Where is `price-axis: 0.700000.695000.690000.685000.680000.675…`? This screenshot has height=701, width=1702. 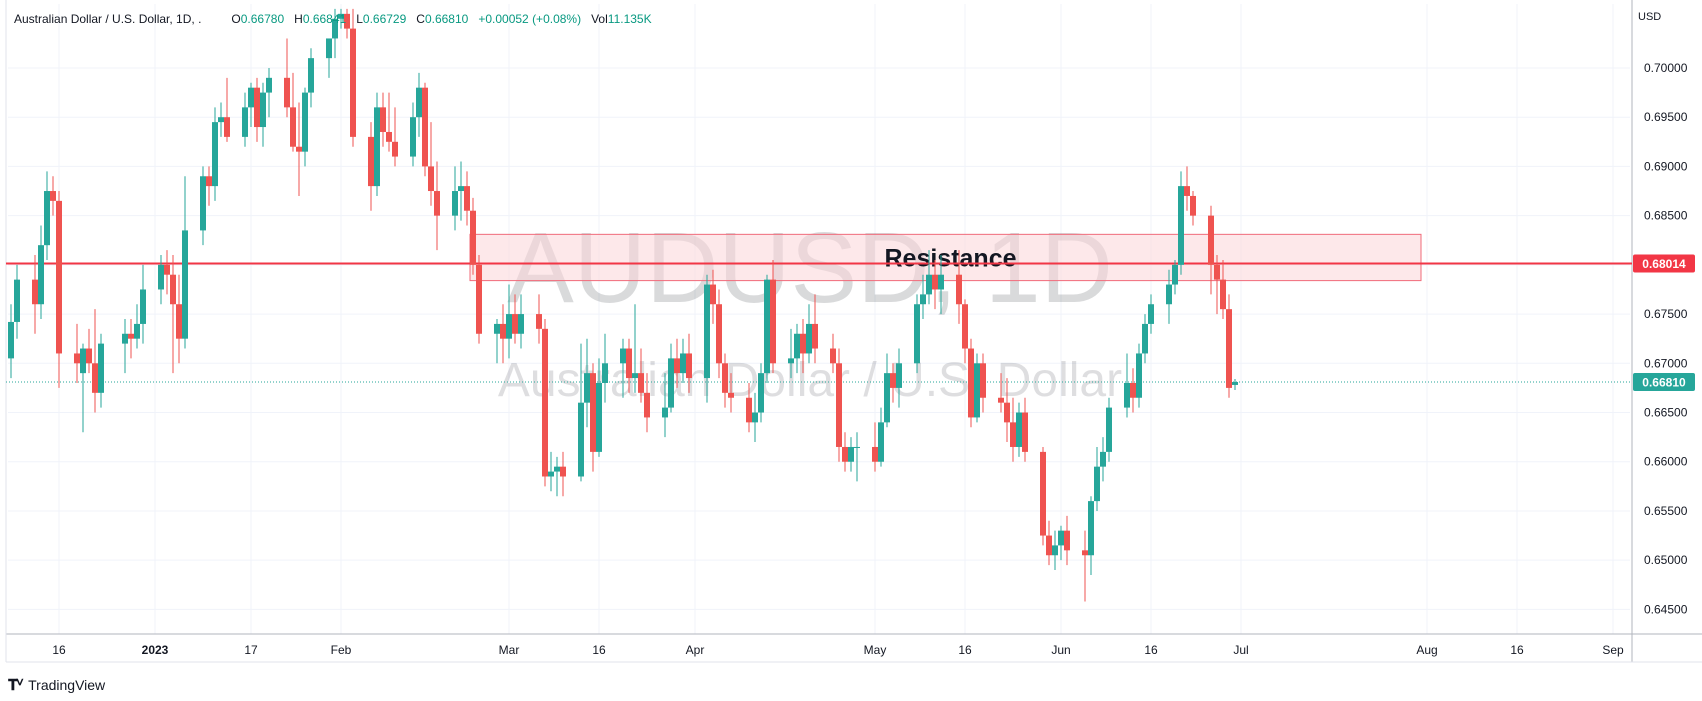 price-axis: 0.700000.695000.690000.685000.680000.675… is located at coordinates (1664, 338).